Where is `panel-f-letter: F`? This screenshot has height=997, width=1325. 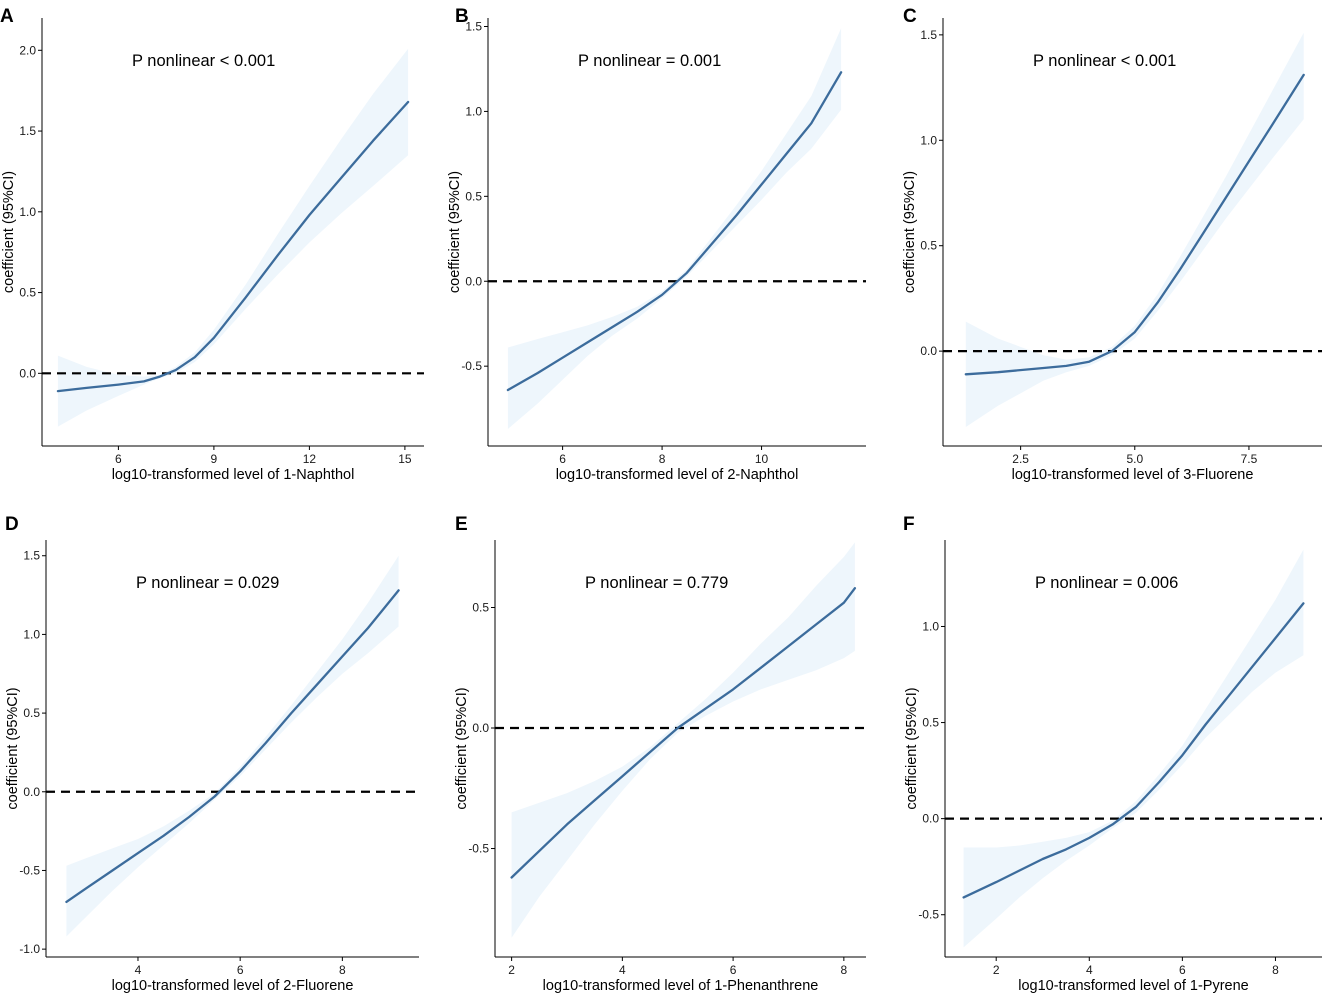 panel-f-letter: F is located at coordinates (909, 524).